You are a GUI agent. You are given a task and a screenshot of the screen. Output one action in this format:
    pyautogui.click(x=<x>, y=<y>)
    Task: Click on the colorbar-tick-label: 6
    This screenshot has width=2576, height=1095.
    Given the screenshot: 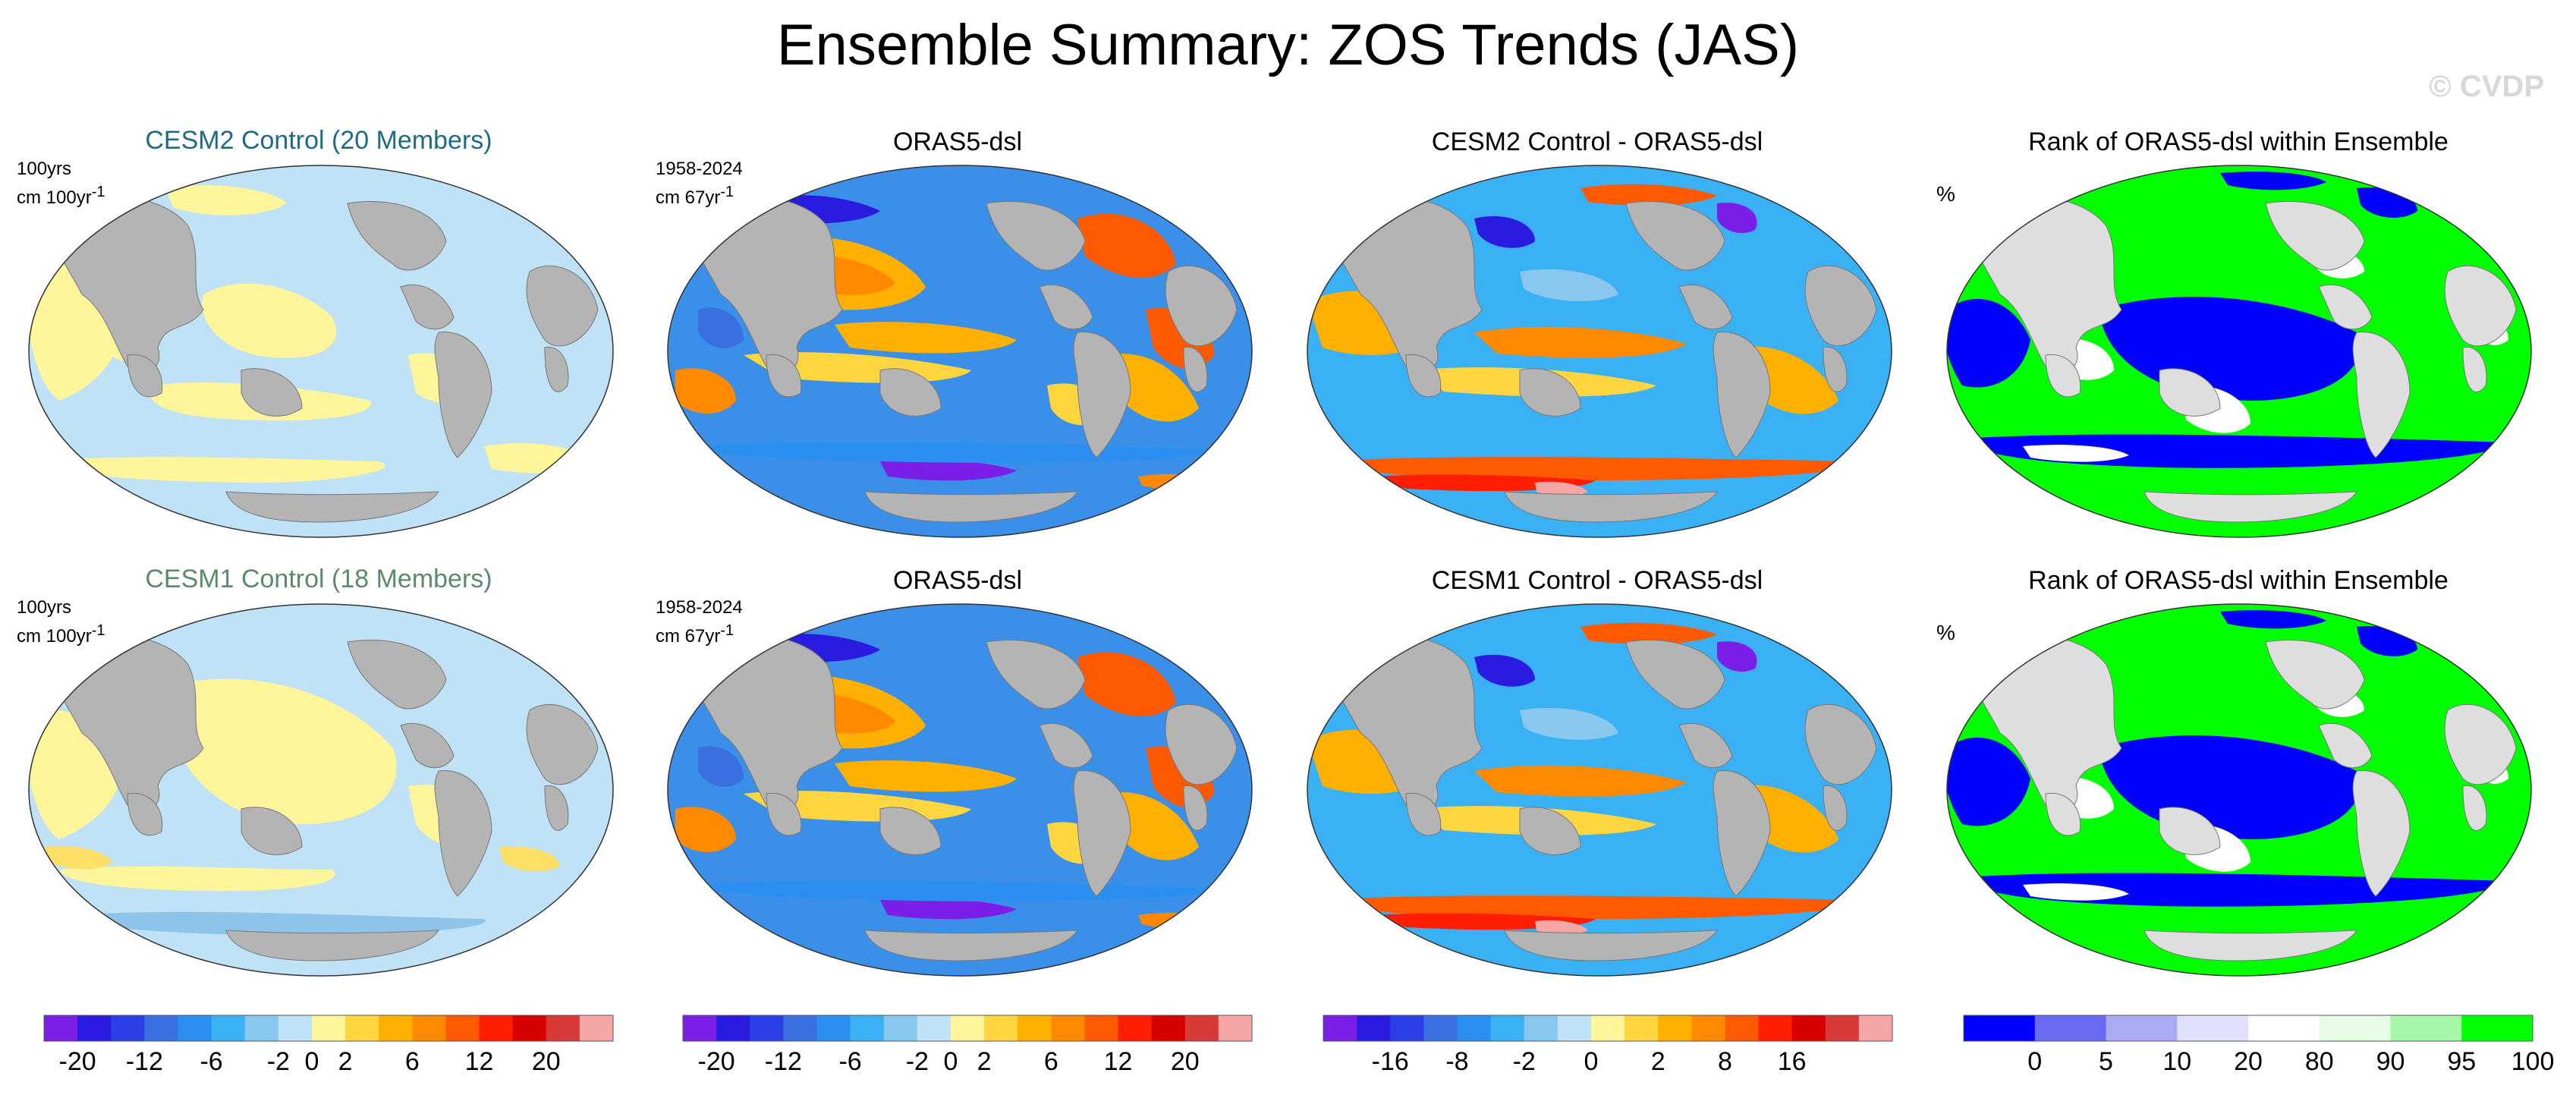 What is the action you would take?
    pyautogui.click(x=1051, y=1061)
    